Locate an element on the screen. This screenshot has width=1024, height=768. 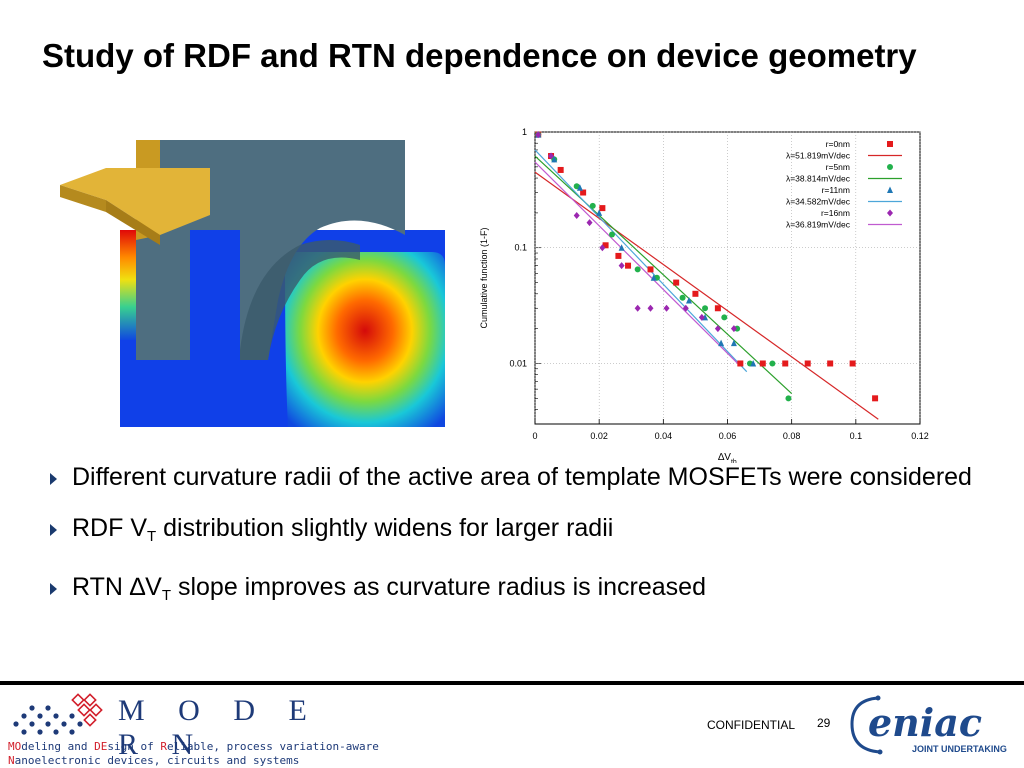
legend-label: r=16nm is located at coordinates (835, 213).